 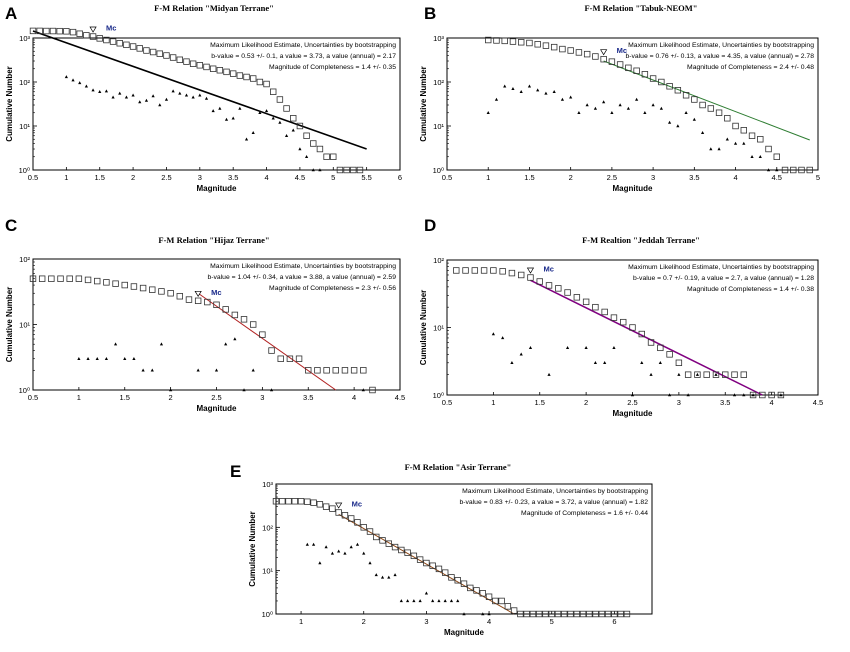 I want to click on x-tick-label: 5.5, so click(x=366, y=177).